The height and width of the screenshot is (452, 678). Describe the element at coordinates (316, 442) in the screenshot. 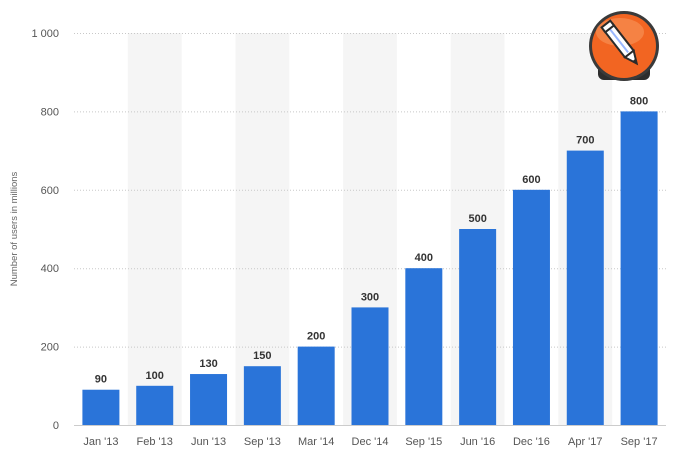

I see `x-tick-label: Mar '14` at that location.